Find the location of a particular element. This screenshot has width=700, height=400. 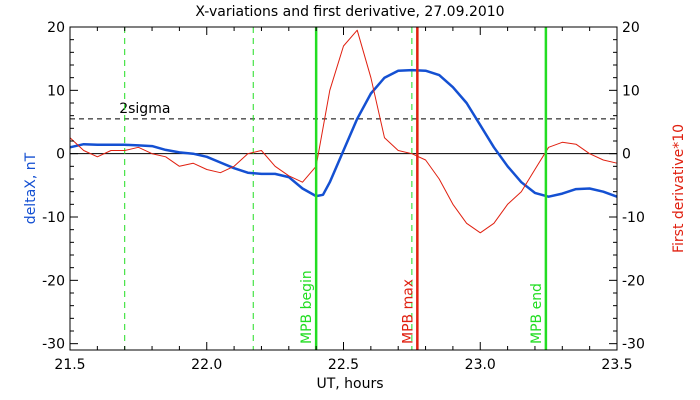

x-tick-label: 22.0 is located at coordinates (206, 365).